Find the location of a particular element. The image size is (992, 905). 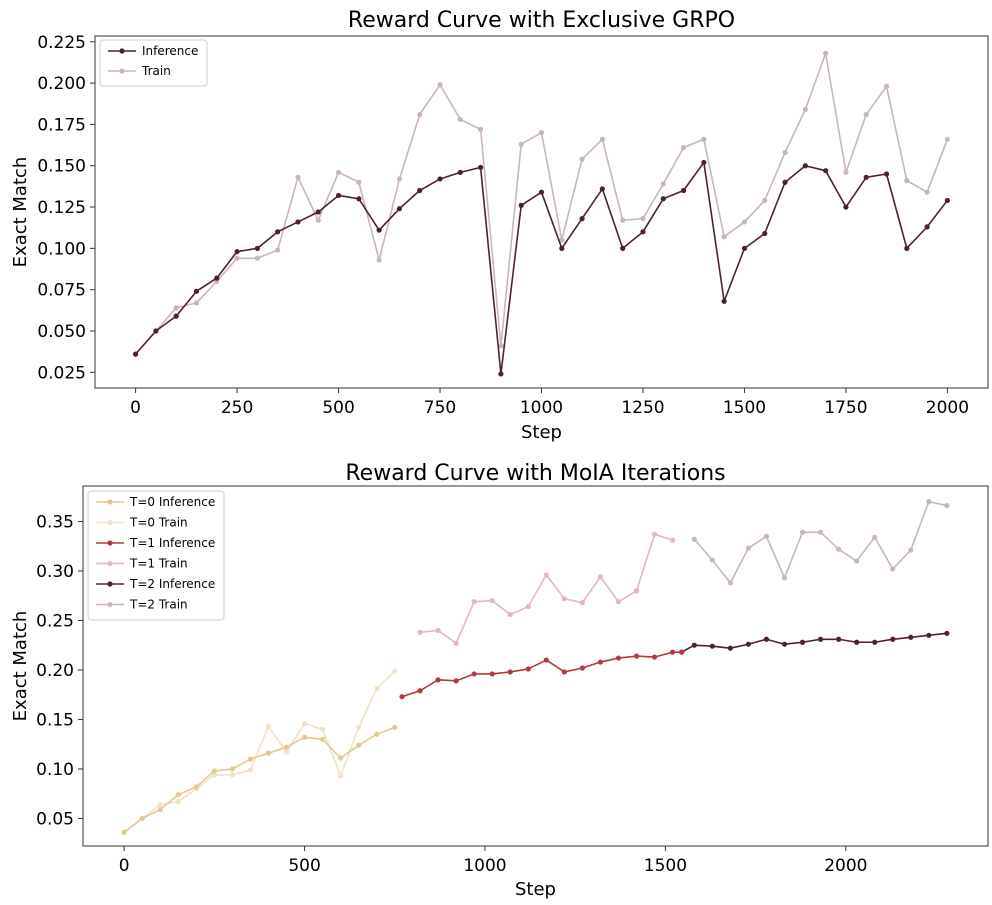

y-axis-label: Exact Match is located at coordinates (20, 212).